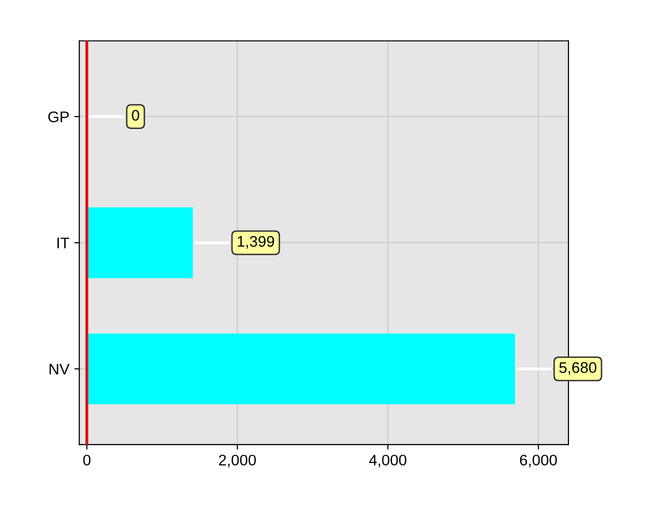 The height and width of the screenshot is (511, 661). I want to click on y-tick-label: NV, so click(60, 369).